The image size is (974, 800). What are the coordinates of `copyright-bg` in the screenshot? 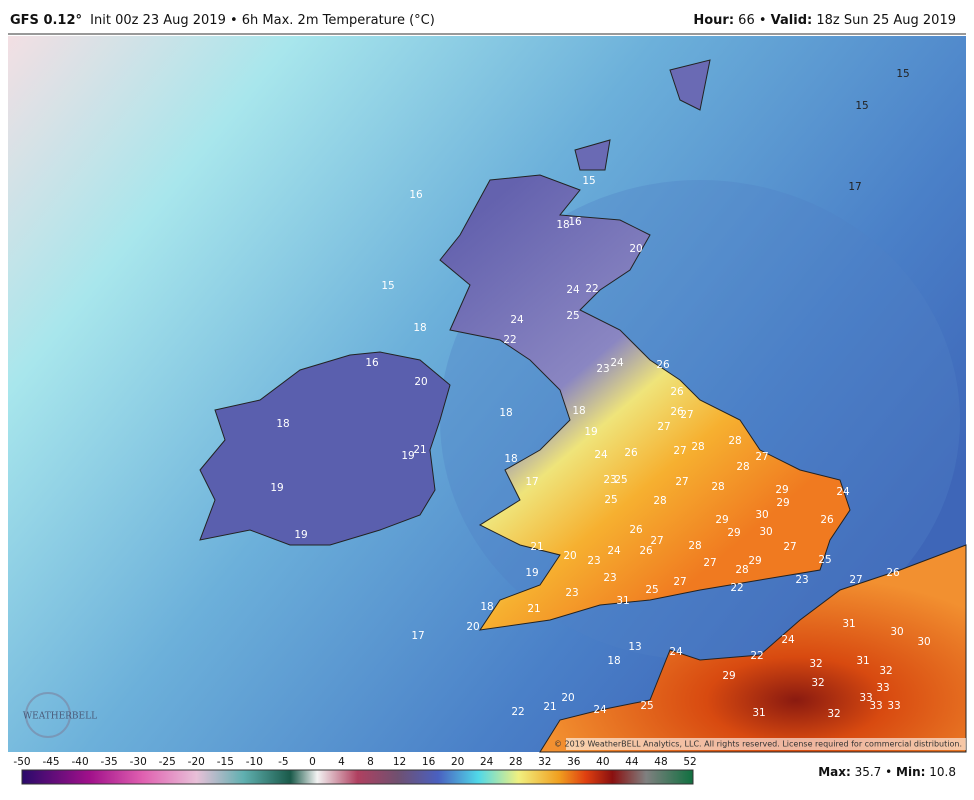 It's located at (766, 744).